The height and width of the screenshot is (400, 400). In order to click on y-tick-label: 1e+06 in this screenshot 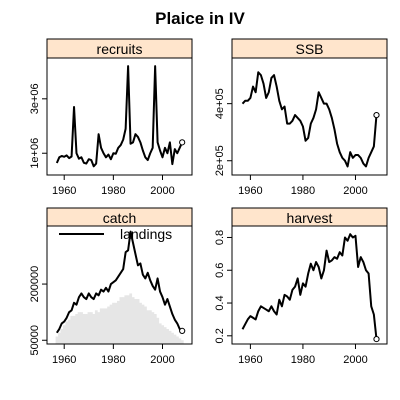, I will do `click(35, 153)`.